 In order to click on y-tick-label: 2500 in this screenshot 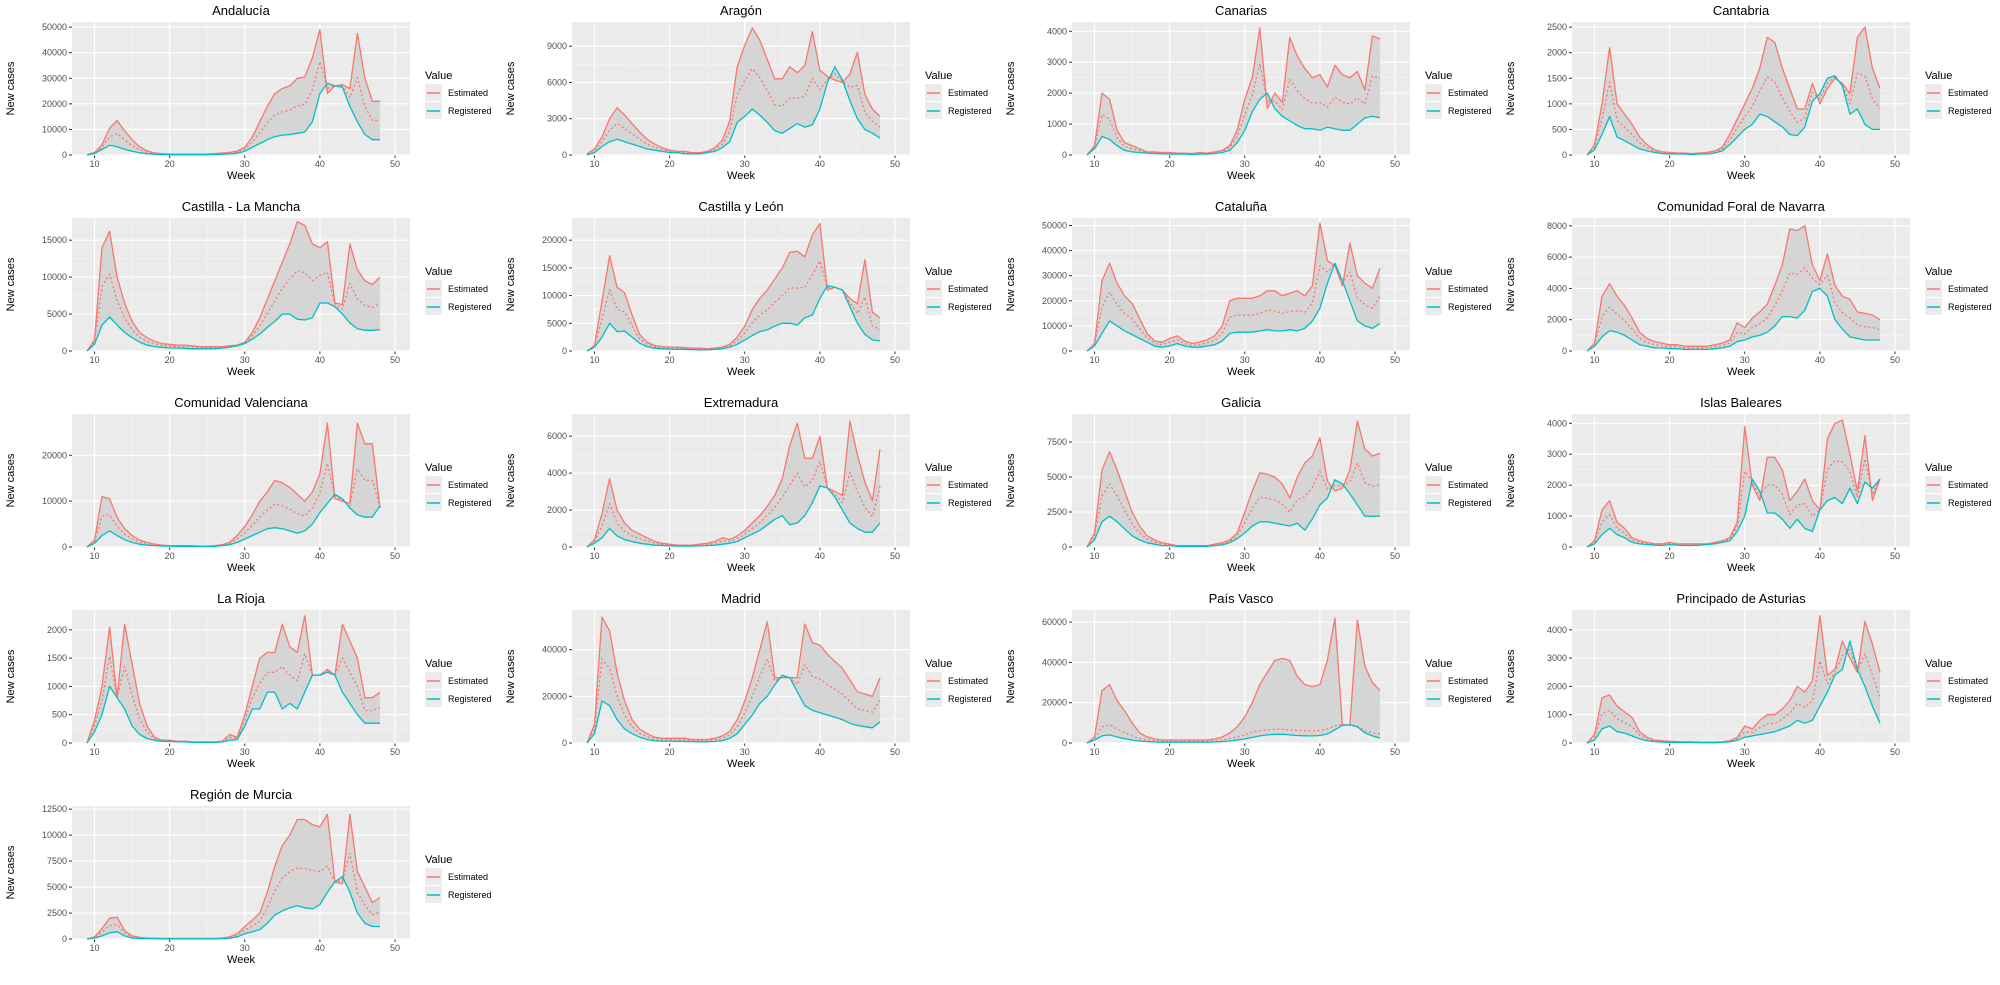, I will do `click(57, 913)`.